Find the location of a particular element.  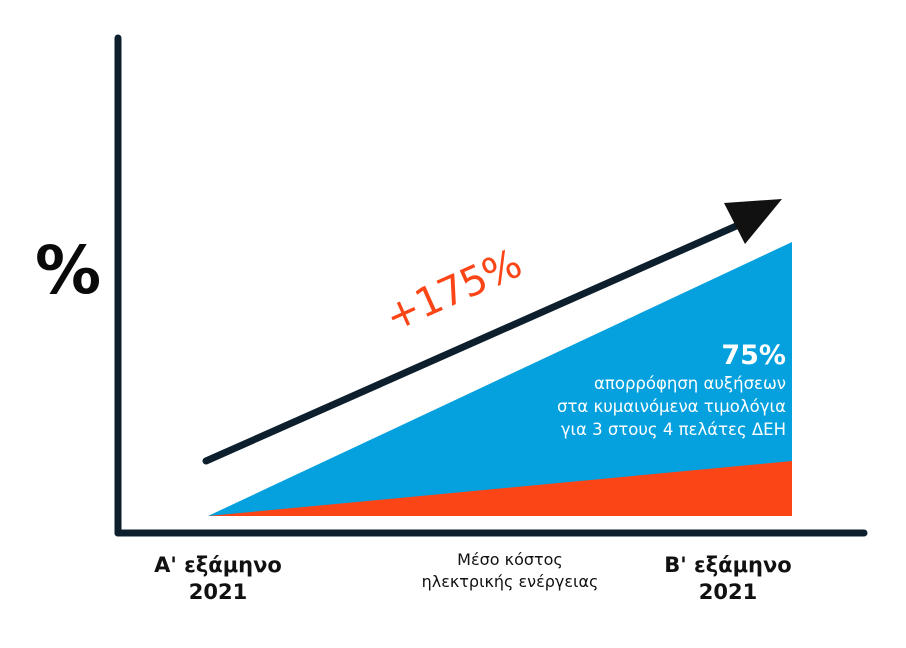

x-label-first-half-line1: Α' εξάμηνο is located at coordinates (218, 565).